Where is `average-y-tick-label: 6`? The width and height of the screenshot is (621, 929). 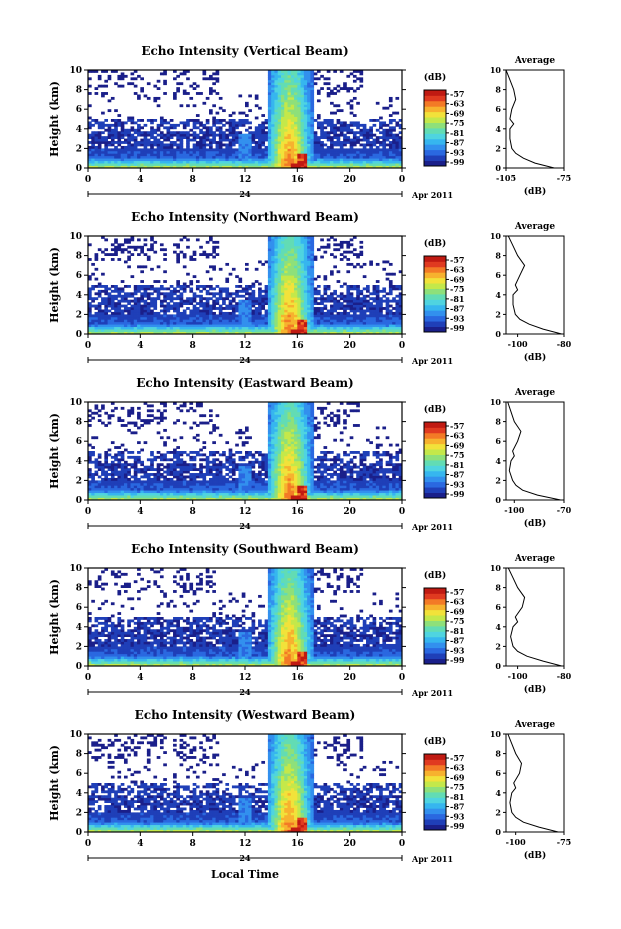
average-y-tick-label: 6 is located at coordinates (498, 109).